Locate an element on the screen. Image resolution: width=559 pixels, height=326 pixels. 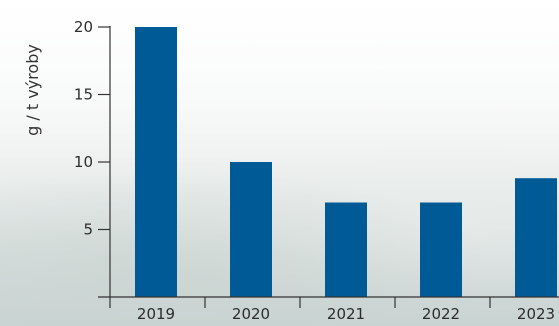
y-tick-label-5: 5 is located at coordinates (88, 230).